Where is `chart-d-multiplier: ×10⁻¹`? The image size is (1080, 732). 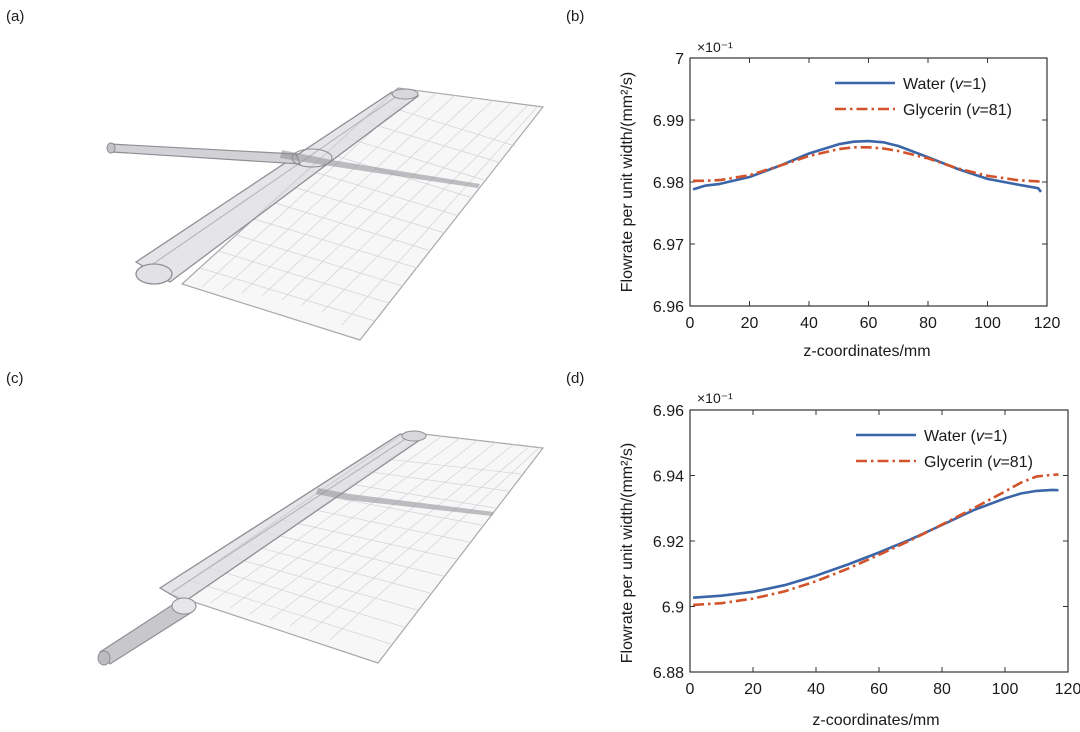
chart-d-multiplier: ×10⁻¹ is located at coordinates (715, 398).